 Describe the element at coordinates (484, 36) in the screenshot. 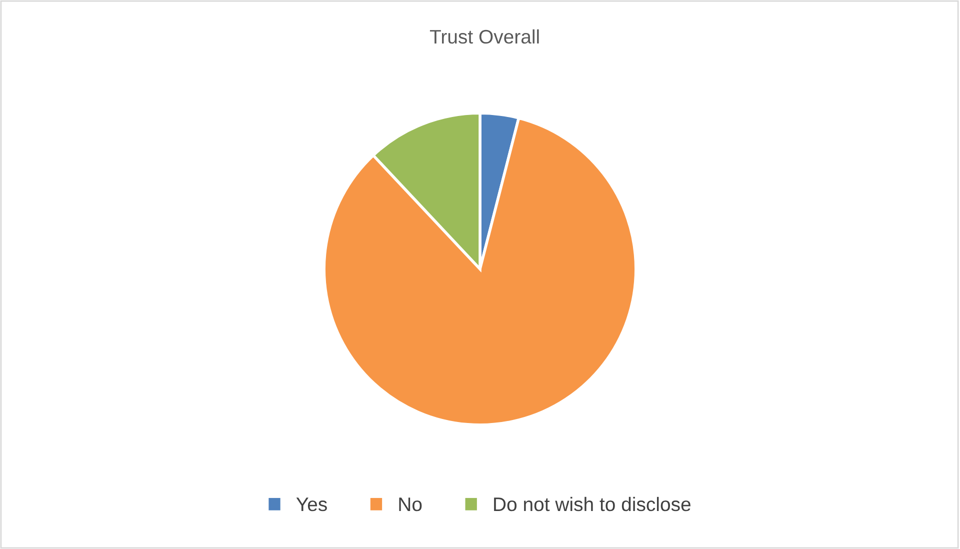

I see `chart-title: Trust Overall` at that location.